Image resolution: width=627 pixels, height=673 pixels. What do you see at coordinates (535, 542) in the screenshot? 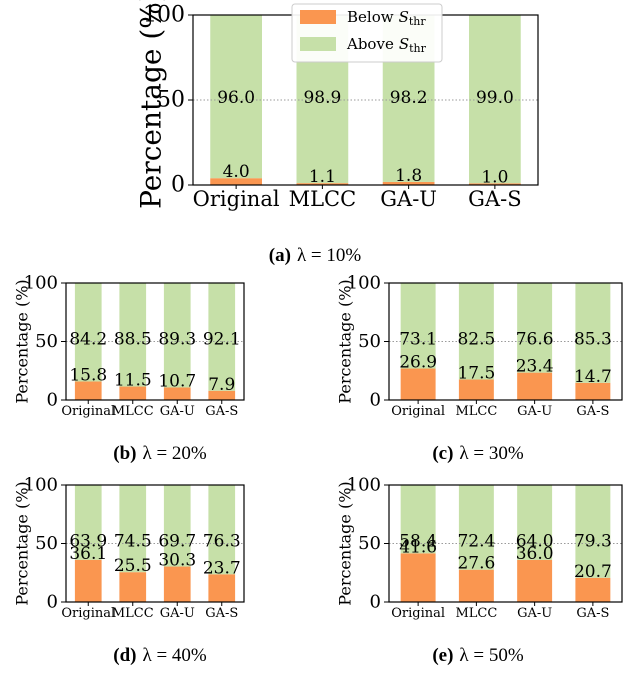
I see `value-label-above-2: 64.0` at bounding box center [535, 542].